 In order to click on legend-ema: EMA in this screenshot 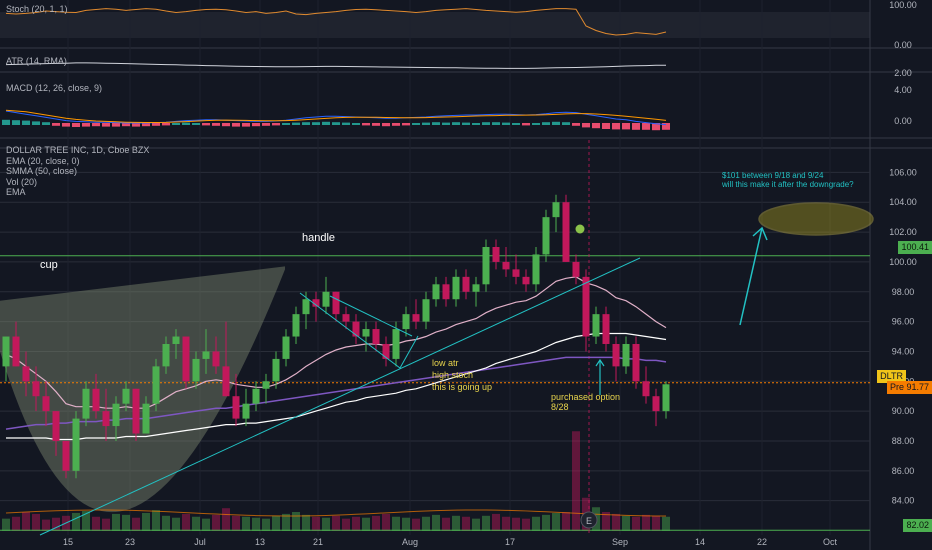, I will do `click(16, 192)`.